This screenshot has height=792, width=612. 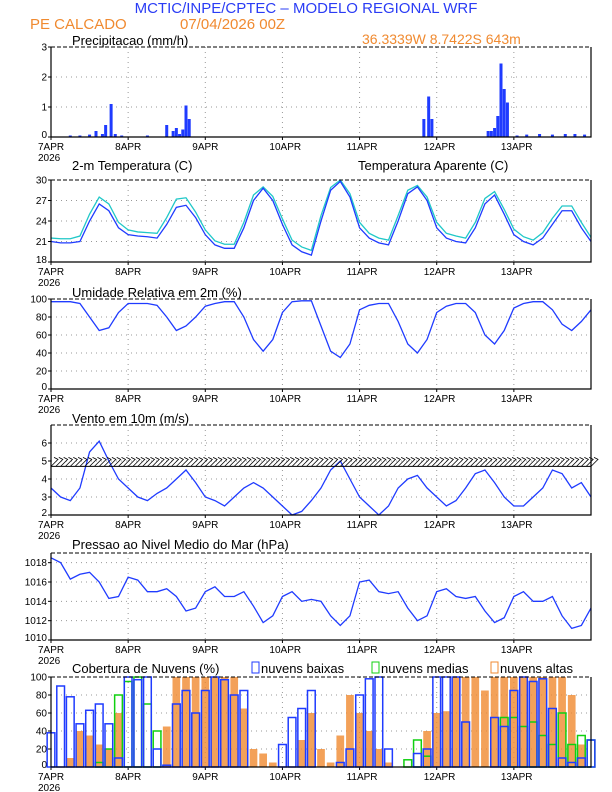 What do you see at coordinates (285, 147) in the screenshot?
I see `x-tick-label: 10APR` at bounding box center [285, 147].